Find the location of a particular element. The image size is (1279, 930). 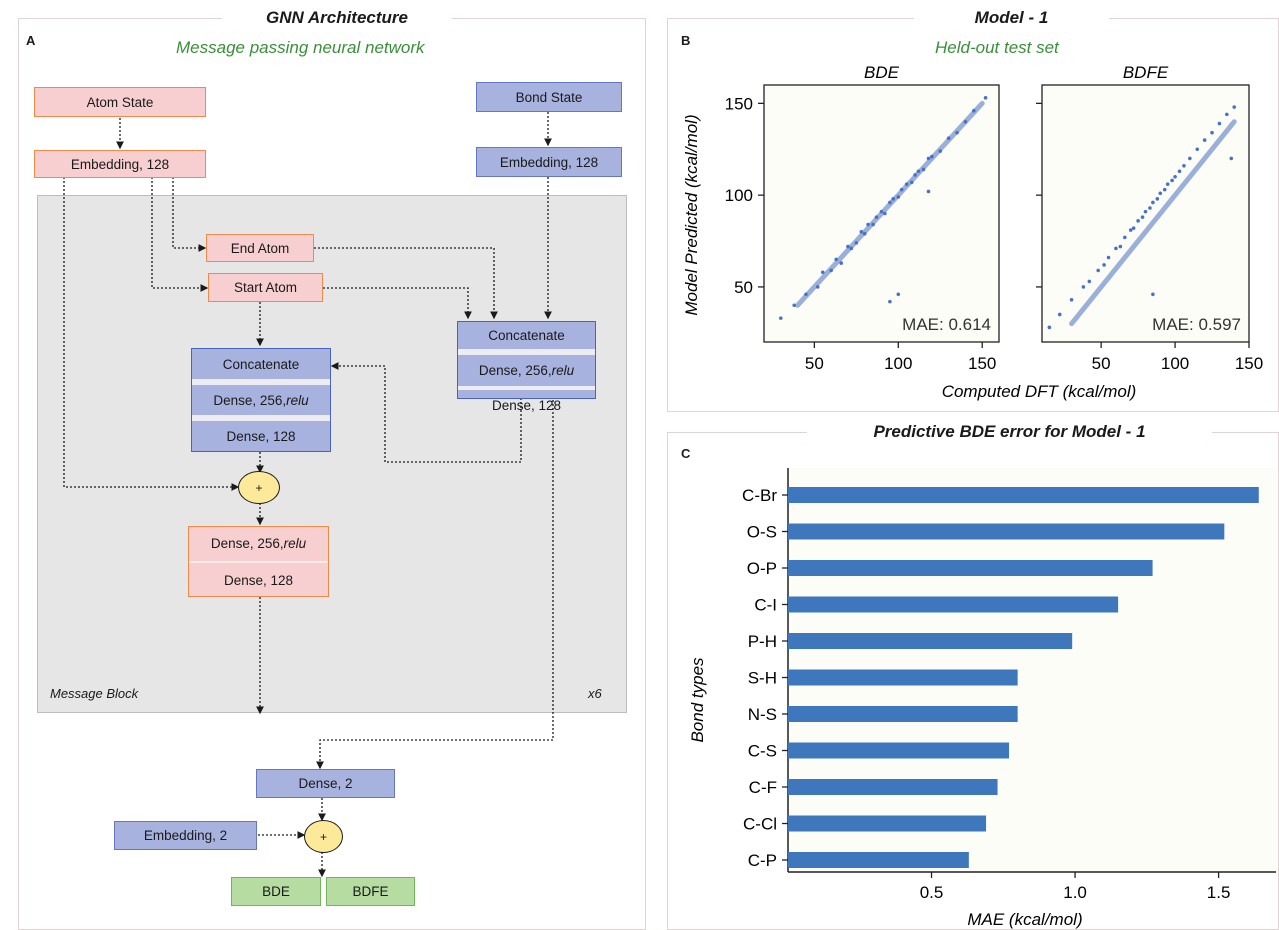

scatter-density-band is located at coordinates (1153, 223).